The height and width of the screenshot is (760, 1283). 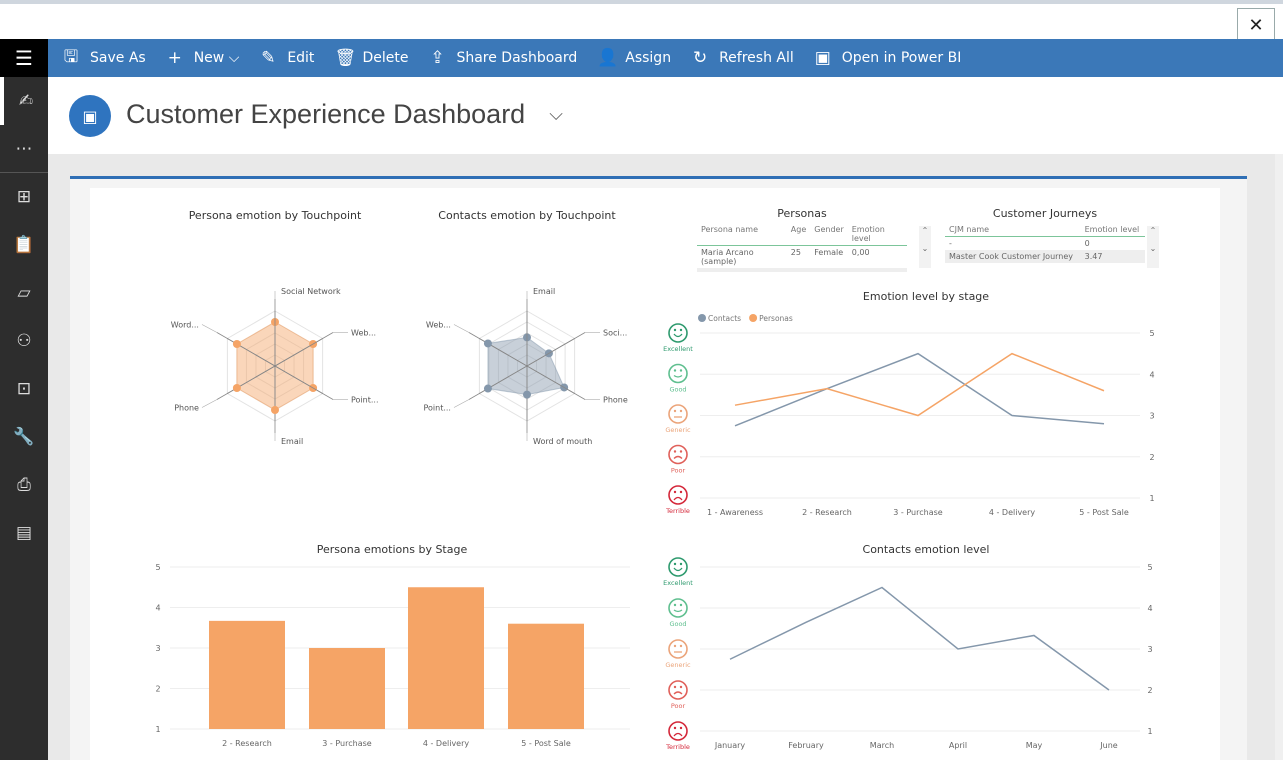 What do you see at coordinates (71, 56) in the screenshot?
I see `save-as-icon: 🖫` at bounding box center [71, 56].